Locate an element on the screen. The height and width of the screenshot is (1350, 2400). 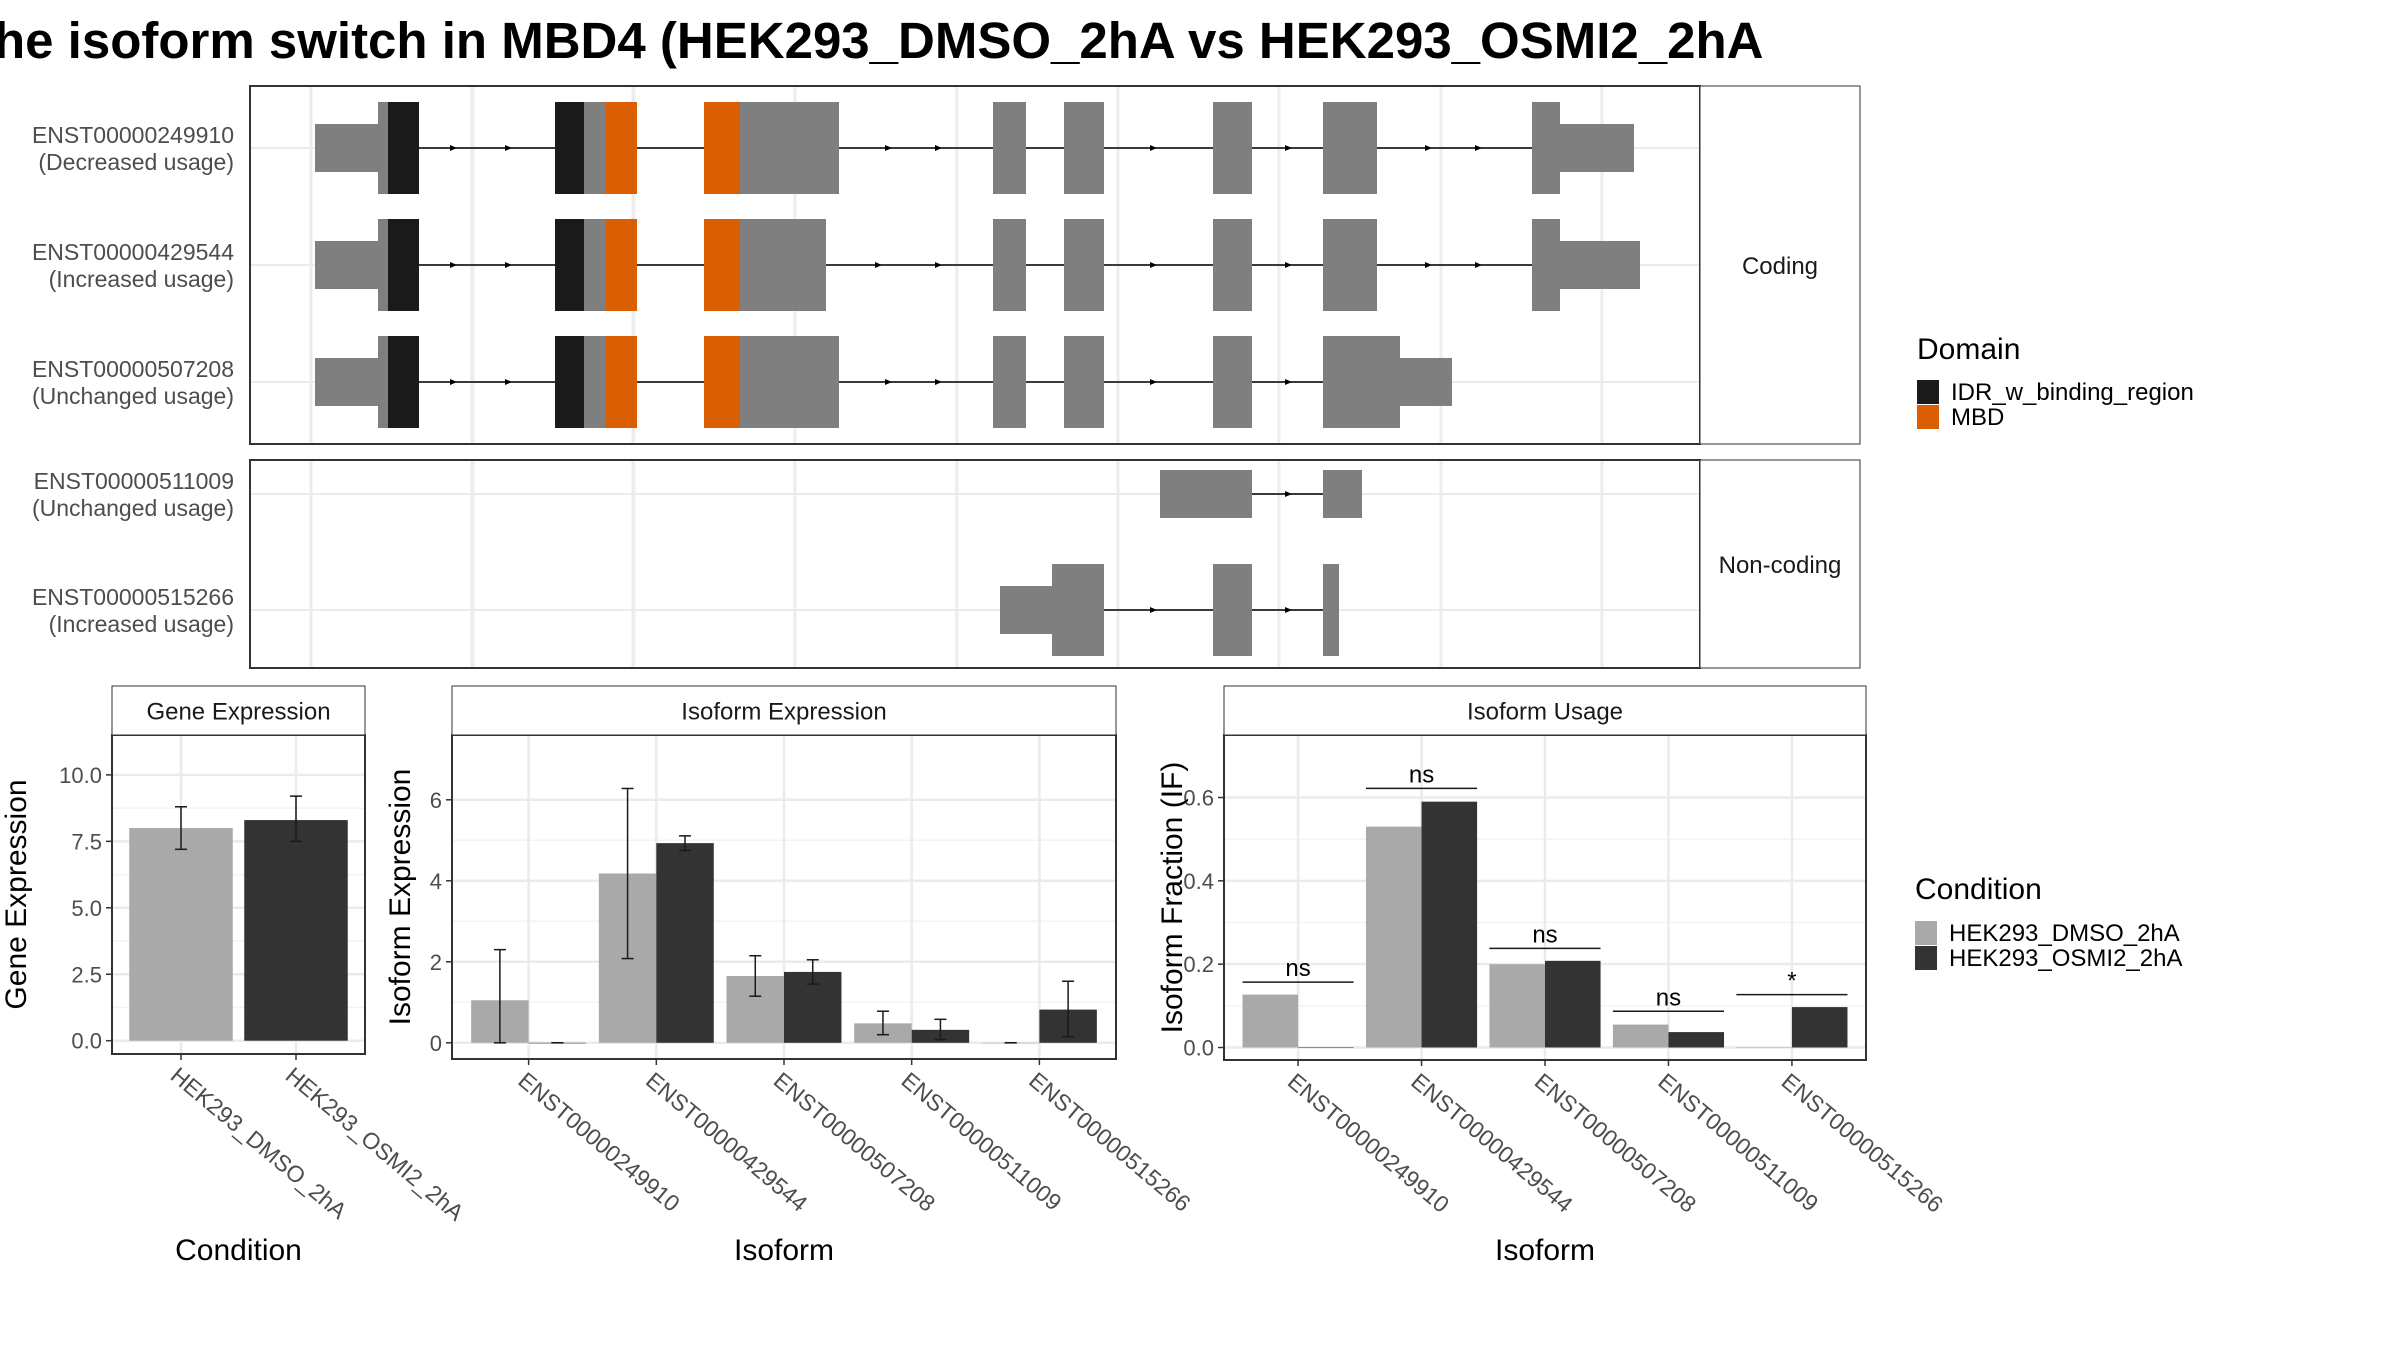
legend-label: IDR_w_binding_region is located at coordinates (2072, 392).